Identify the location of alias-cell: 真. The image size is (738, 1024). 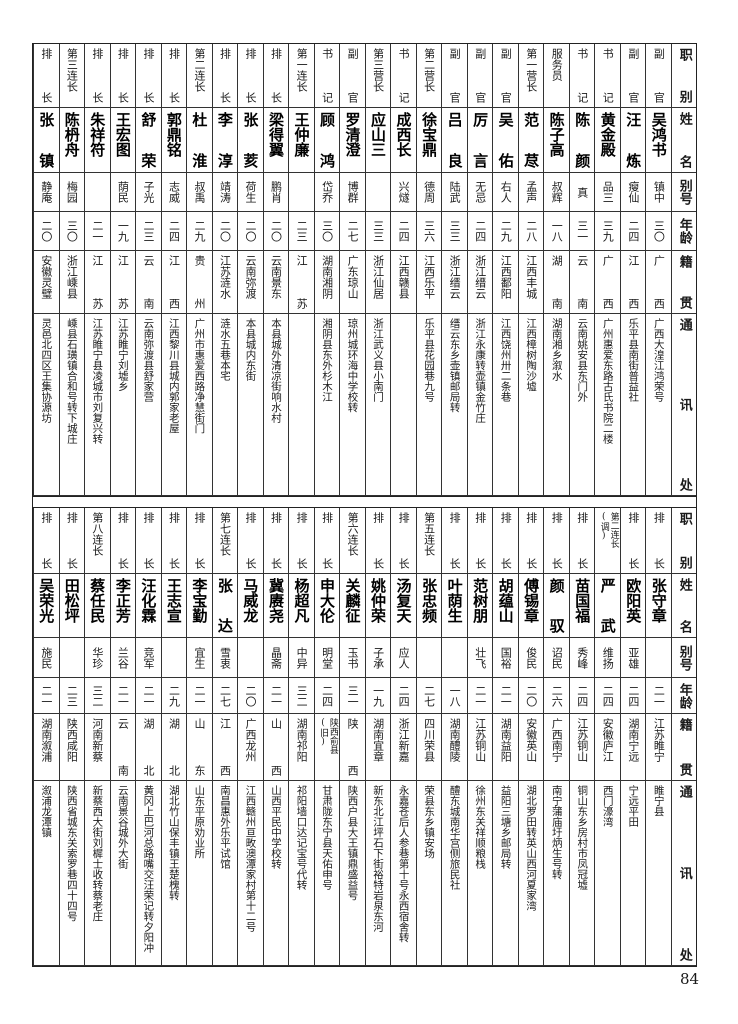
(581, 192).